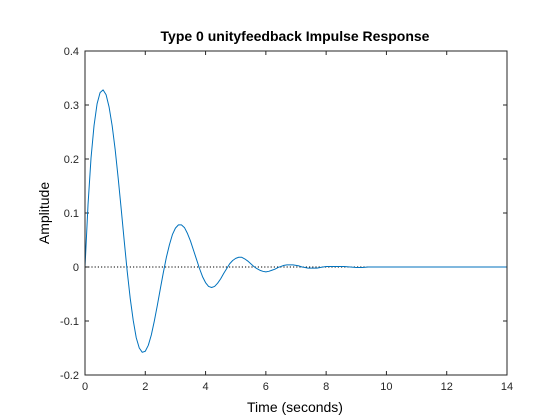 The width and height of the screenshot is (560, 420). What do you see at coordinates (71, 106) in the screenshot?
I see `y-tick-label: 0.3` at bounding box center [71, 106].